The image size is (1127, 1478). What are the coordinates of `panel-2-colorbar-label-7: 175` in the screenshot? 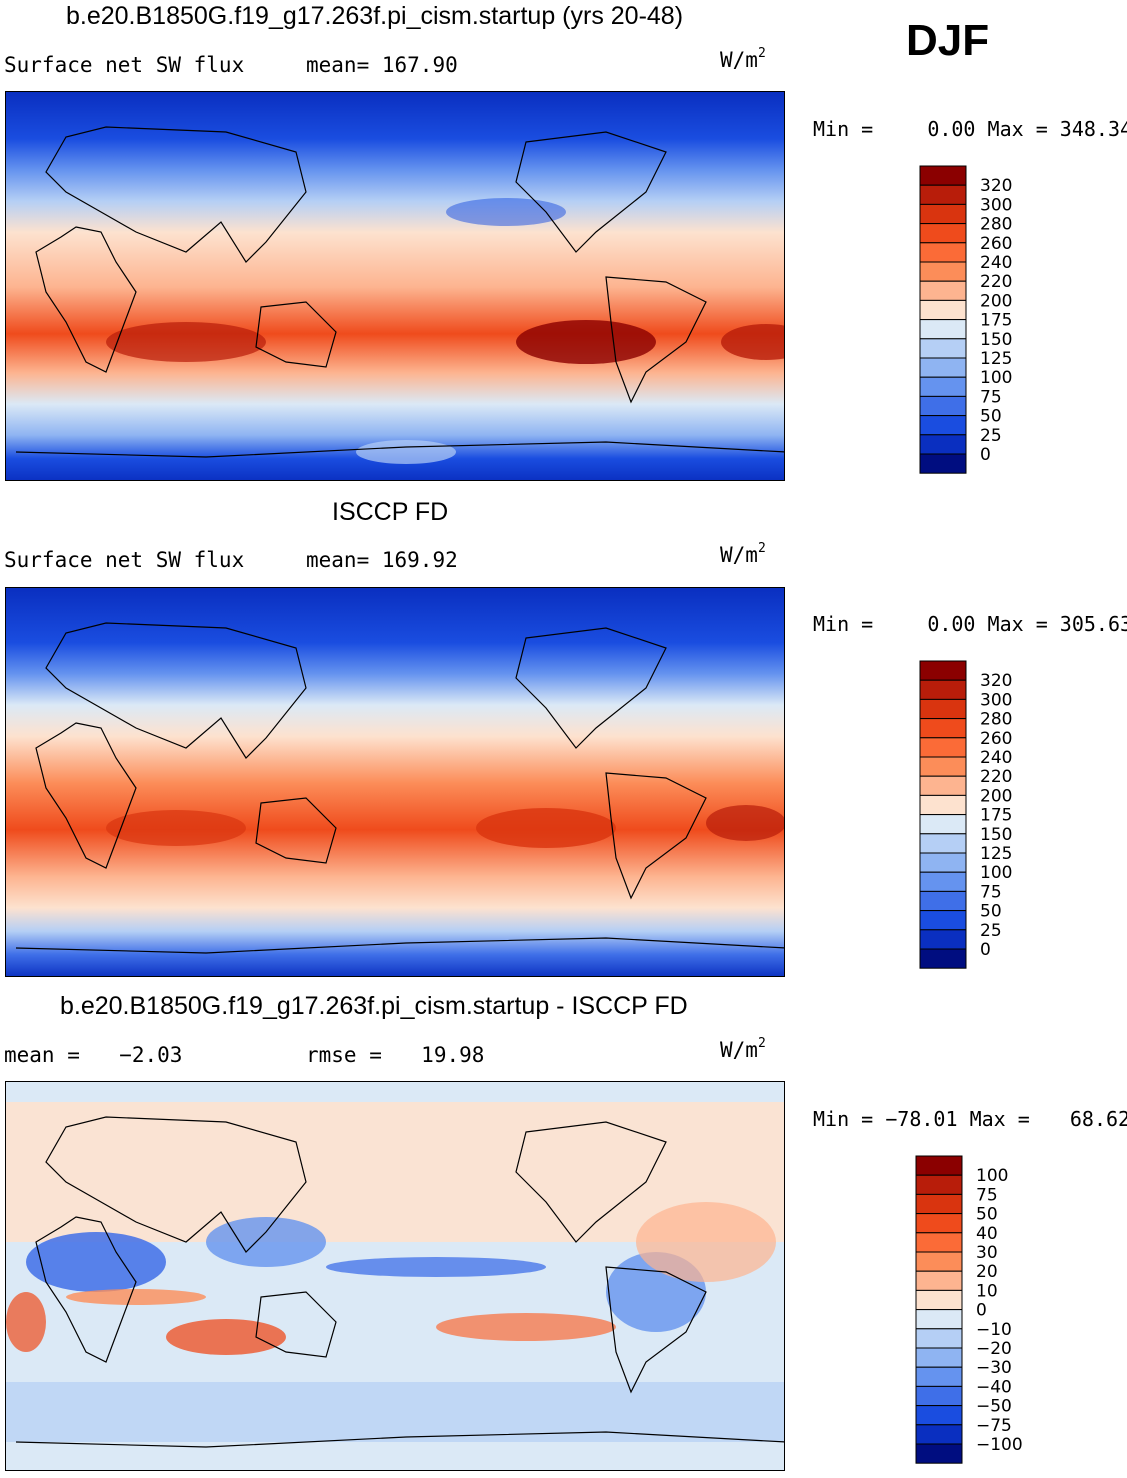 It's located at (996, 816).